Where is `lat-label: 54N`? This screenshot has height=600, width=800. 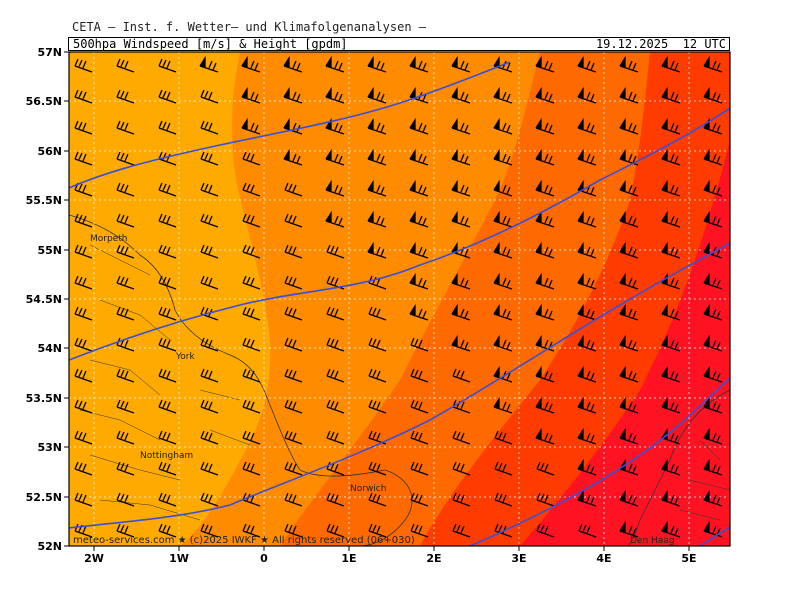 lat-label: 54N is located at coordinates (49, 348).